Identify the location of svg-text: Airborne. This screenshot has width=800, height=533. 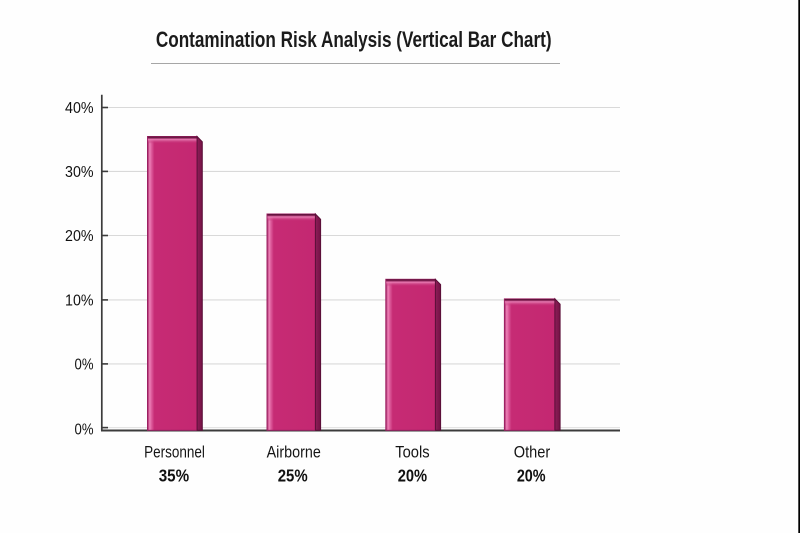
(294, 453).